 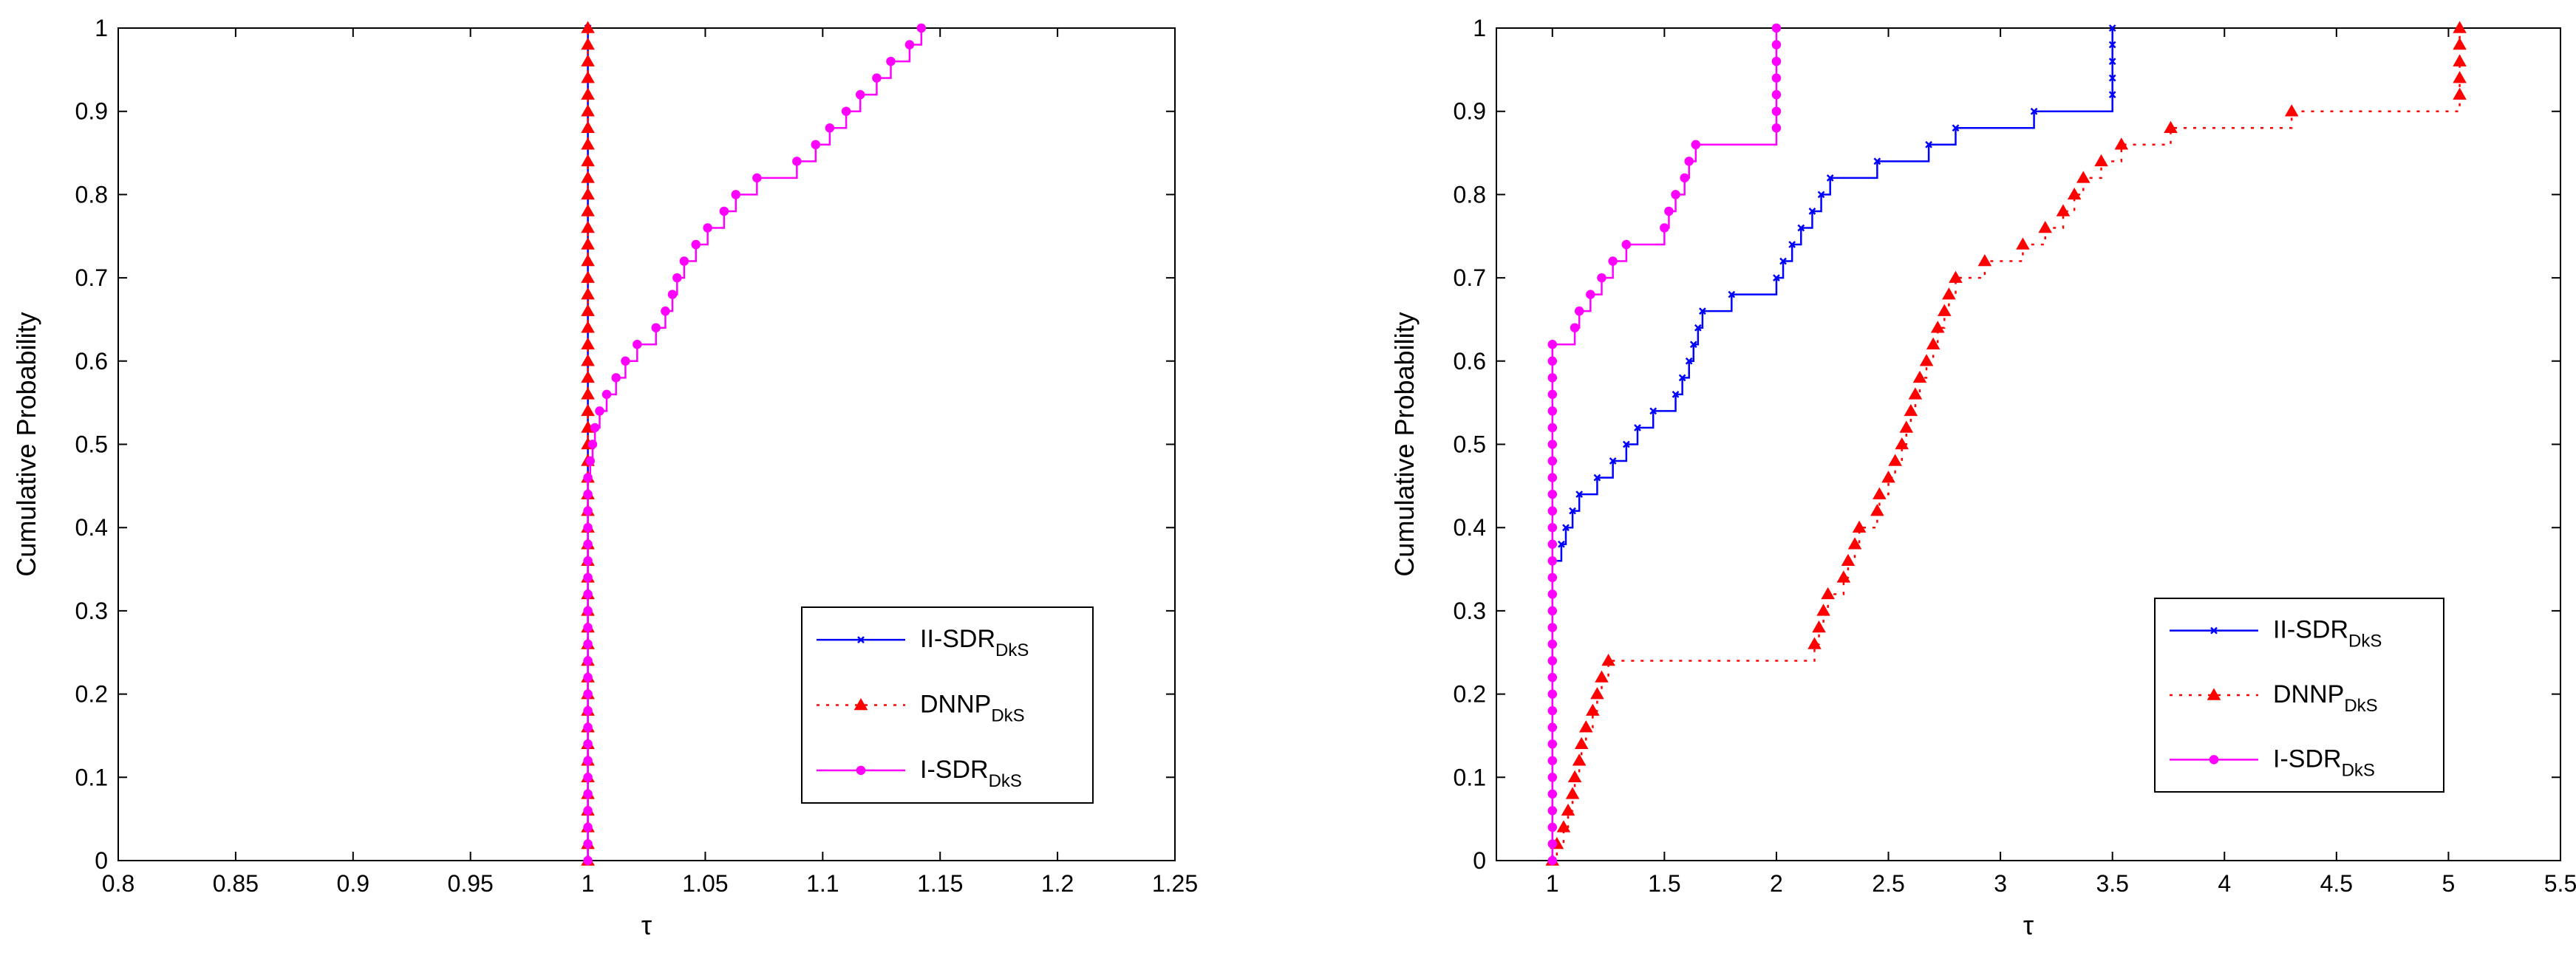 What do you see at coordinates (2307, 759) in the screenshot?
I see `legend-label-main: I-SDR` at bounding box center [2307, 759].